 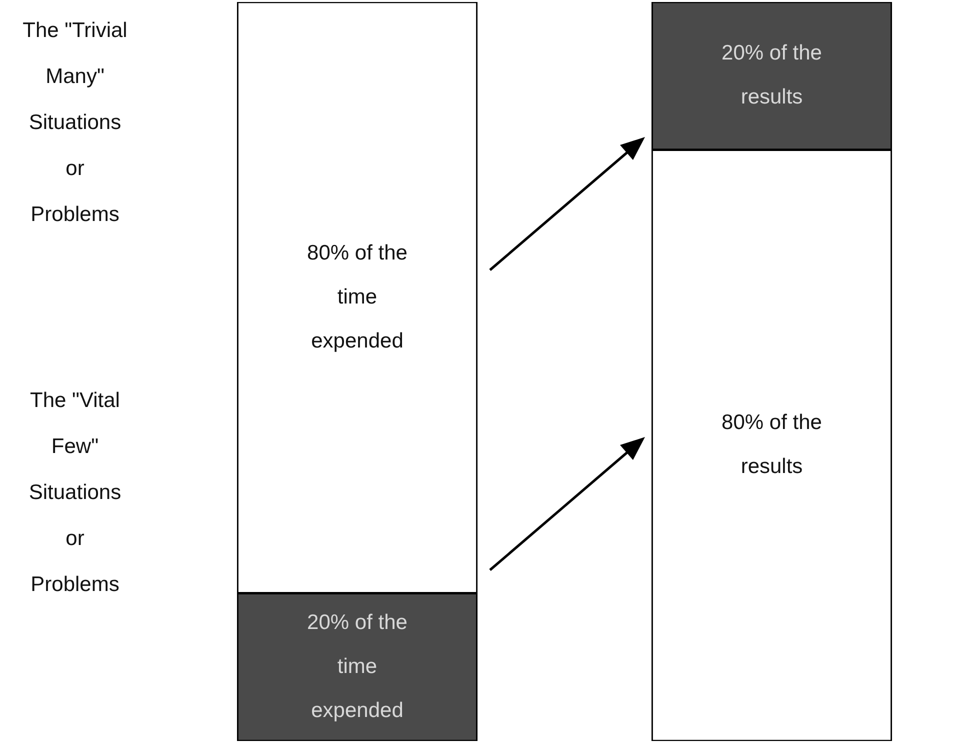 What do you see at coordinates (75, 493) in the screenshot?
I see `text: The "Vital Few" Situations or Problems` at bounding box center [75, 493].